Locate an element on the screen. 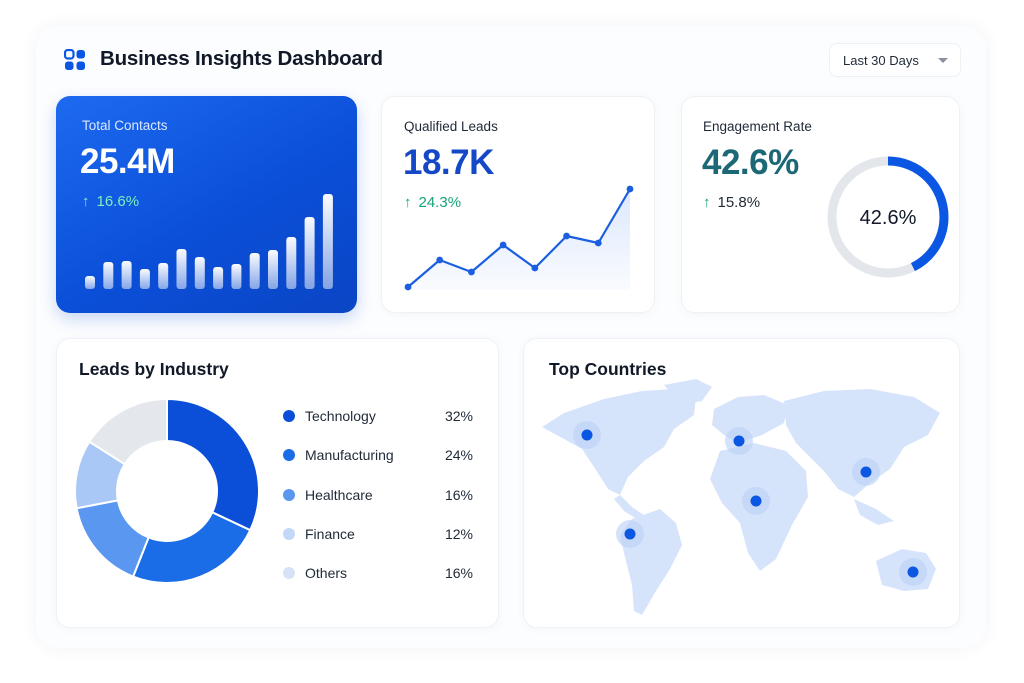 The image size is (1024, 683). legend-item-manufacturing: Manufacturing 24% is located at coordinates (378, 455).